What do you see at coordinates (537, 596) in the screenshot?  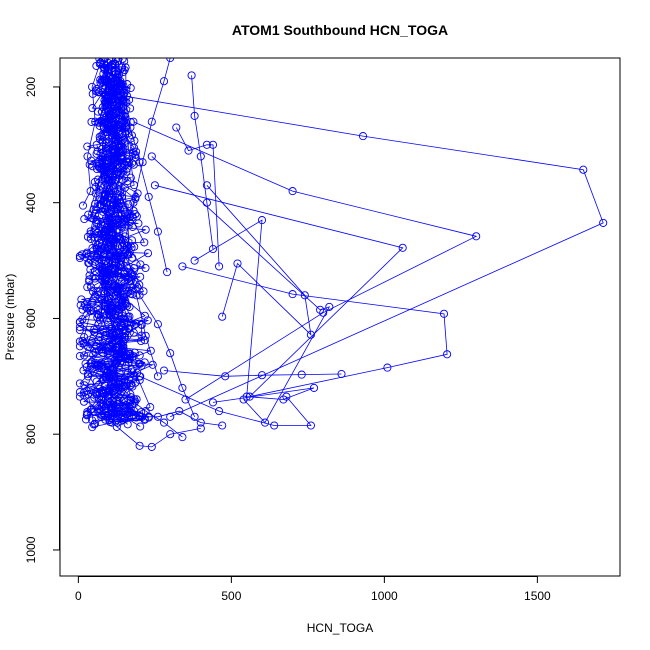 I see `x-tick-label: 1500` at bounding box center [537, 596].